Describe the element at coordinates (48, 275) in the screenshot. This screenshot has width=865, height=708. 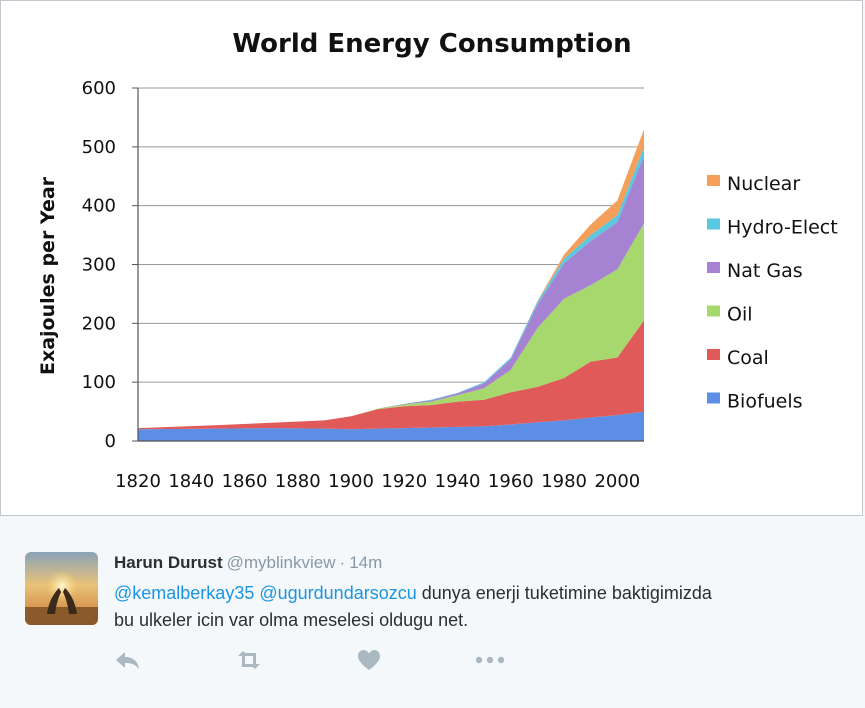
I see `y-axis-label: Exajoules per Year` at that location.